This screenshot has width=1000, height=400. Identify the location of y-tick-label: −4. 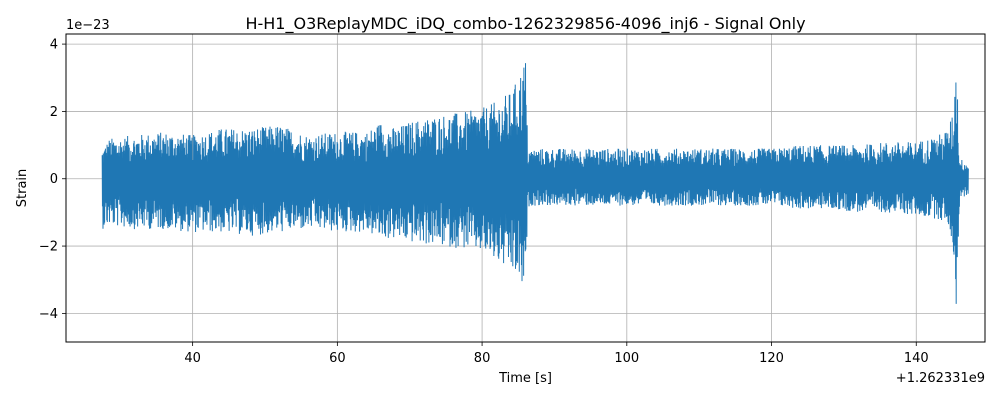
(48, 314).